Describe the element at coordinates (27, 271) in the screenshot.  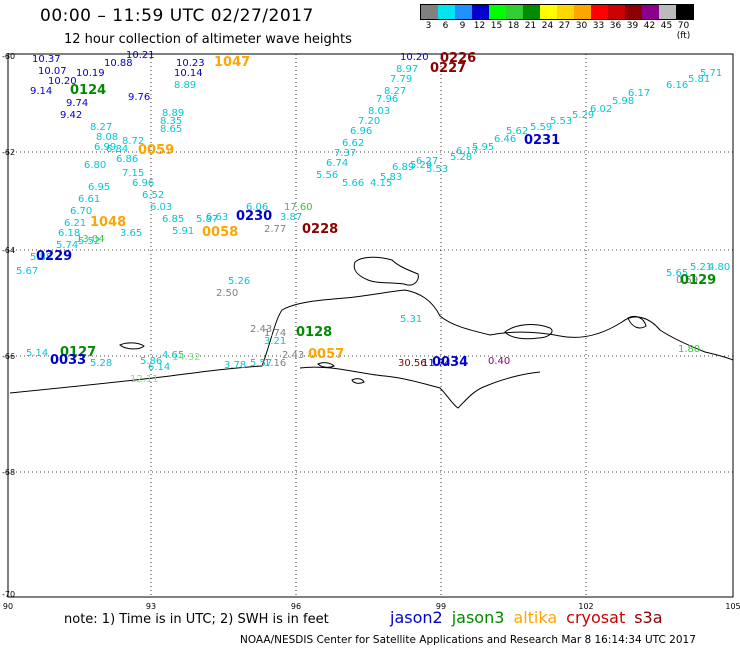
I see `swh-value: 5.67` at that location.